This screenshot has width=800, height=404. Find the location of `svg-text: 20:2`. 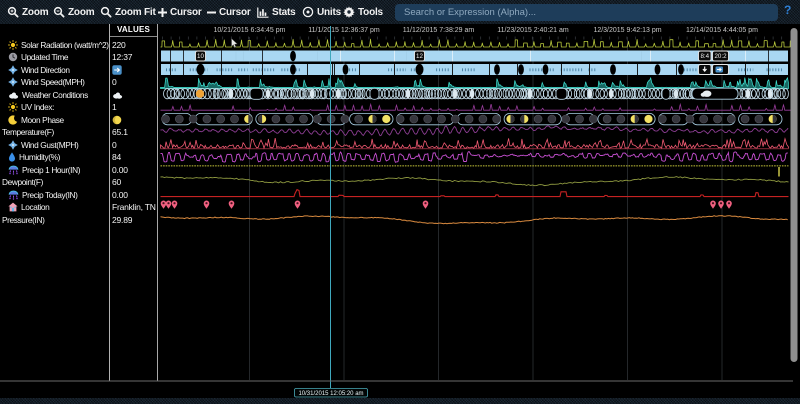

svg-text: 20:2 is located at coordinates (720, 56).